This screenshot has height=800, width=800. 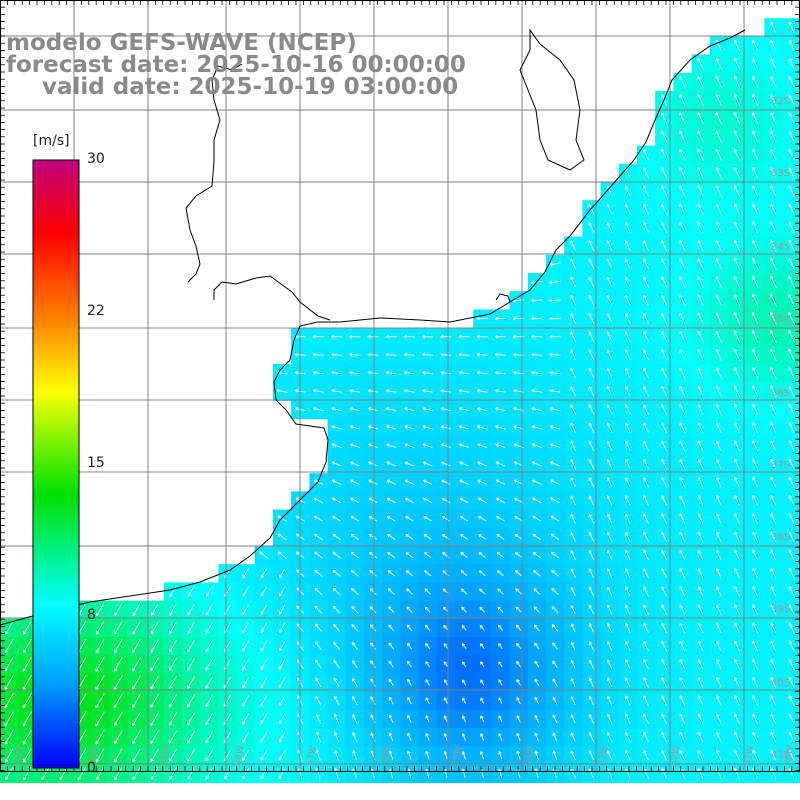 I want to click on lat-label: 40S, so click(x=780, y=683).